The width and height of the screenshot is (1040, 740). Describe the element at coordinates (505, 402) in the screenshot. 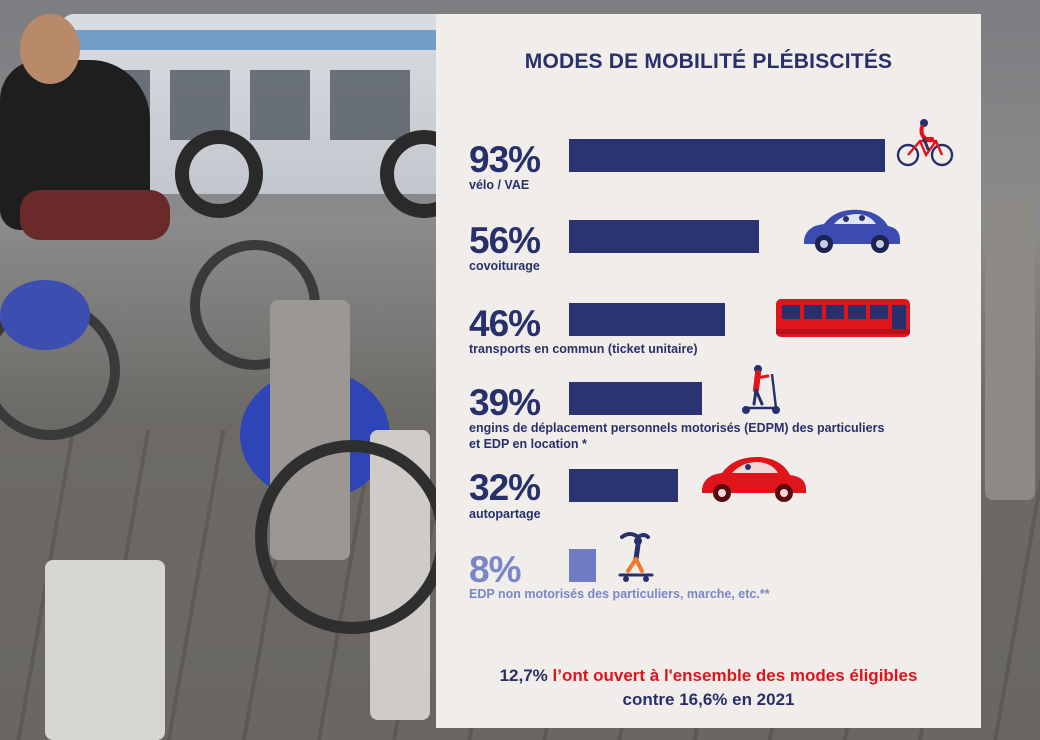

I see `value-label: 39%` at that location.